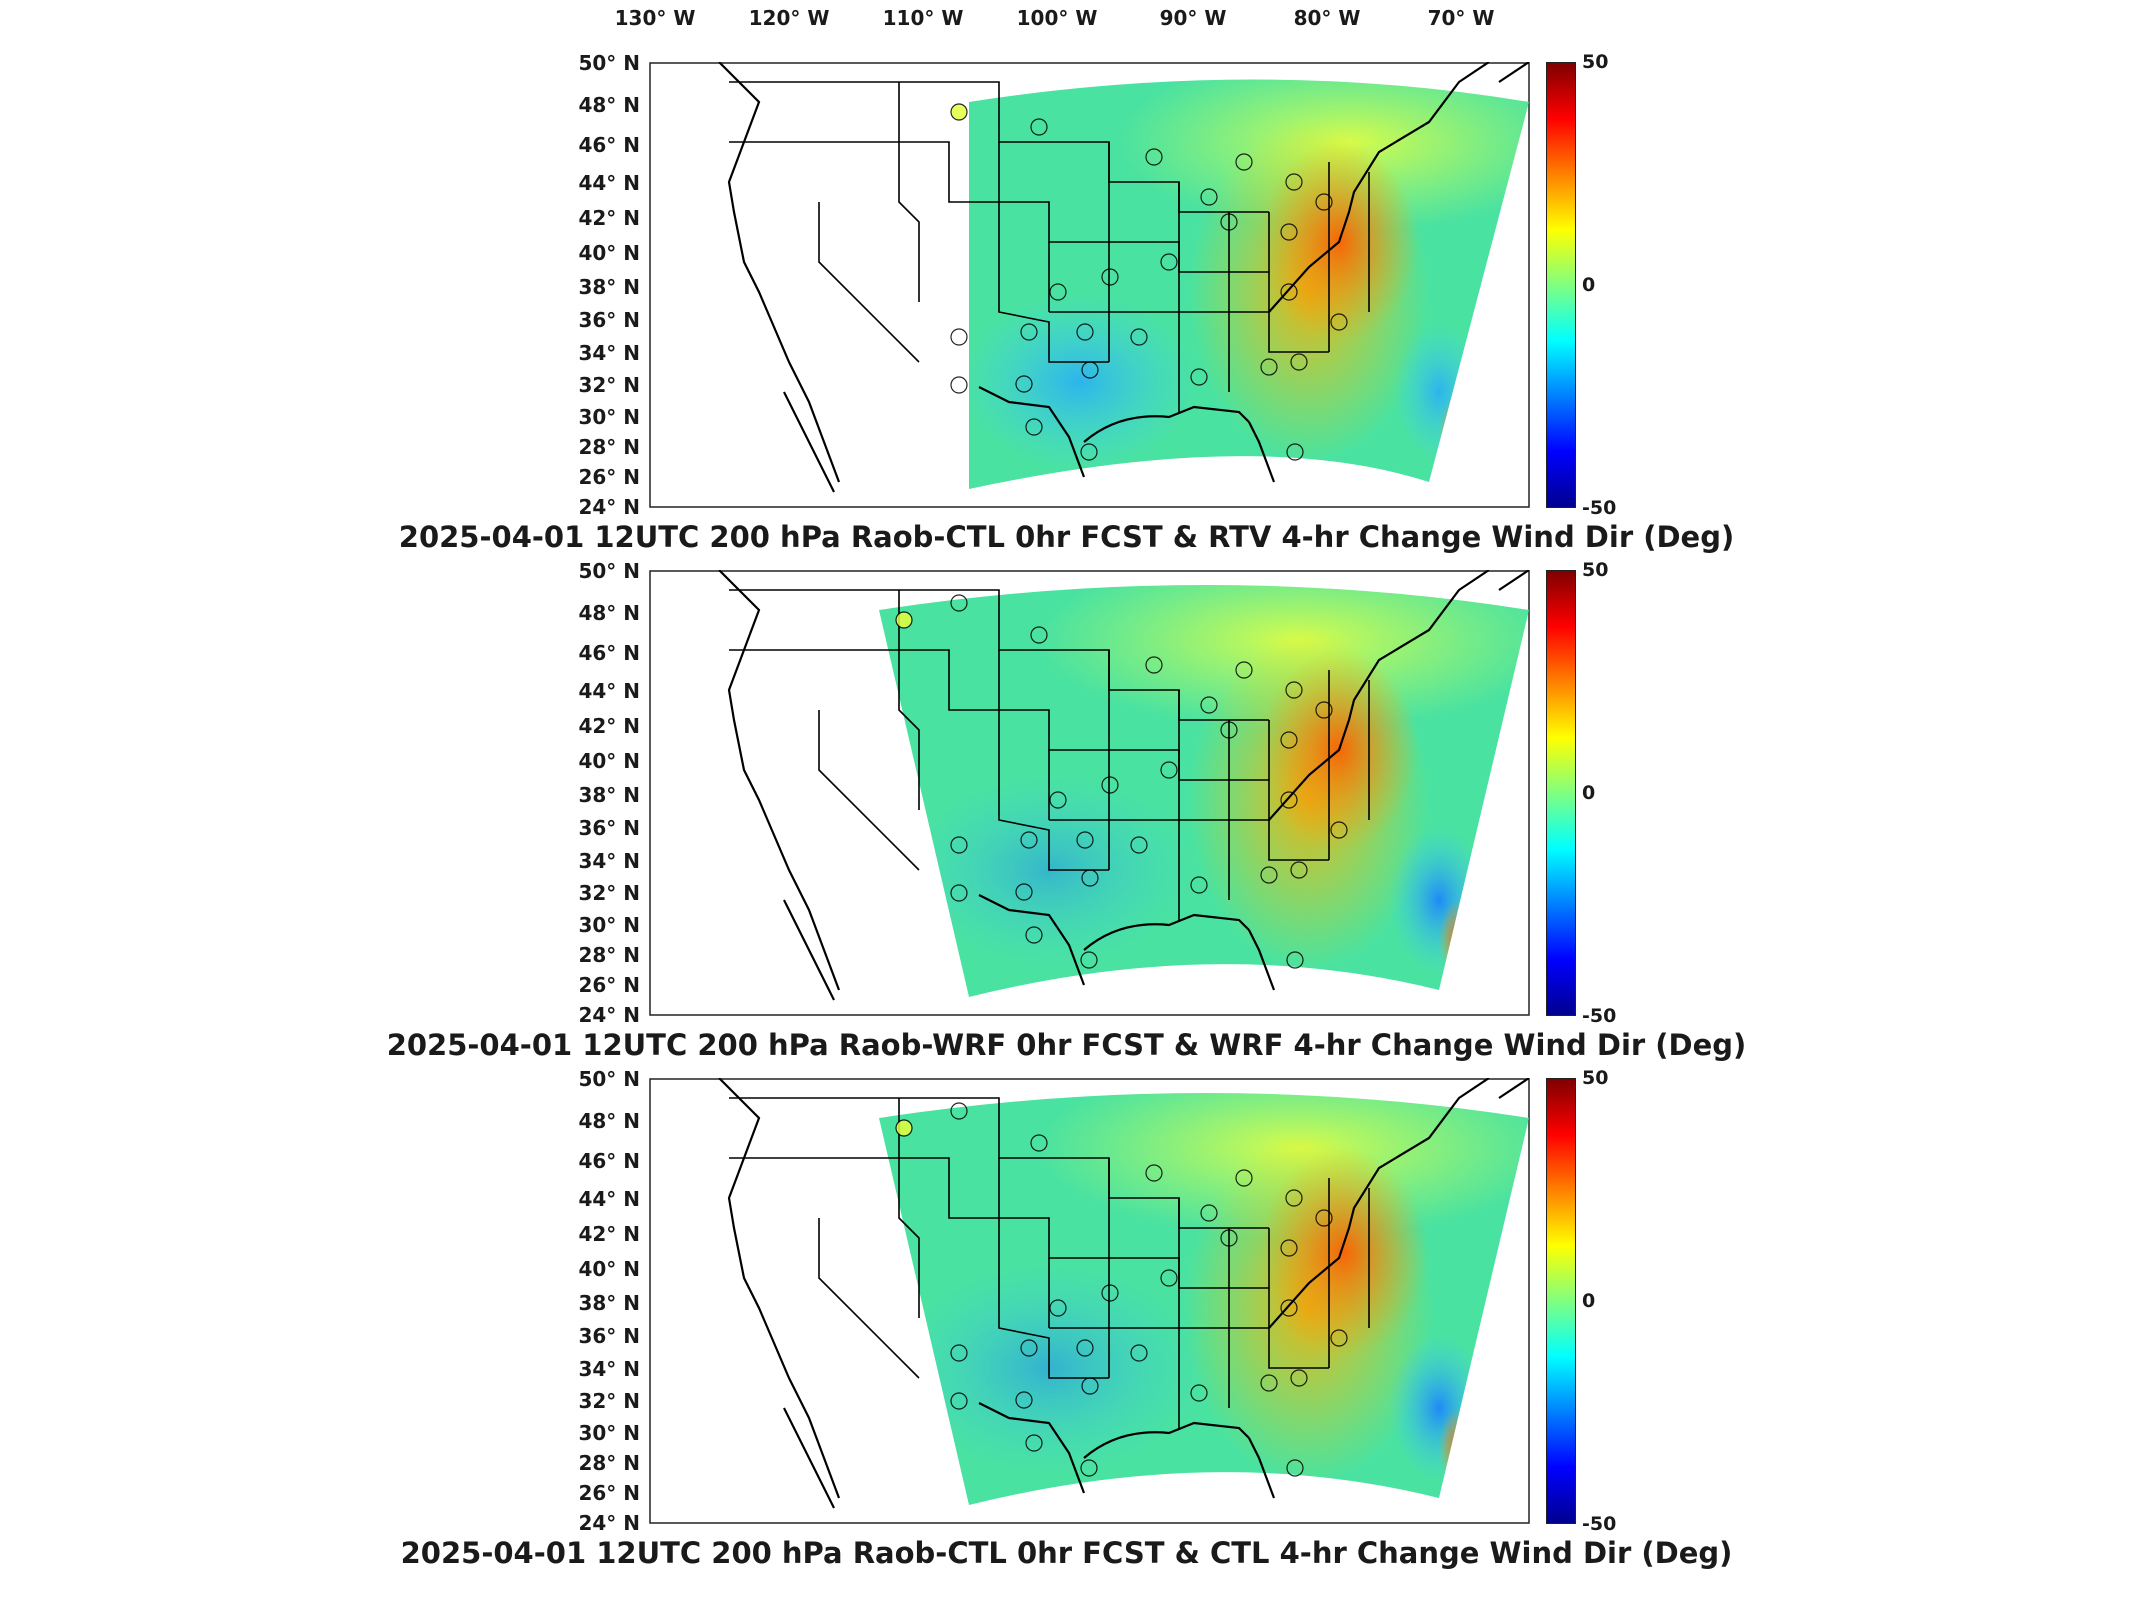  What do you see at coordinates (1595, 62) in the screenshot?
I see `colorbar-1-max: 50` at bounding box center [1595, 62].